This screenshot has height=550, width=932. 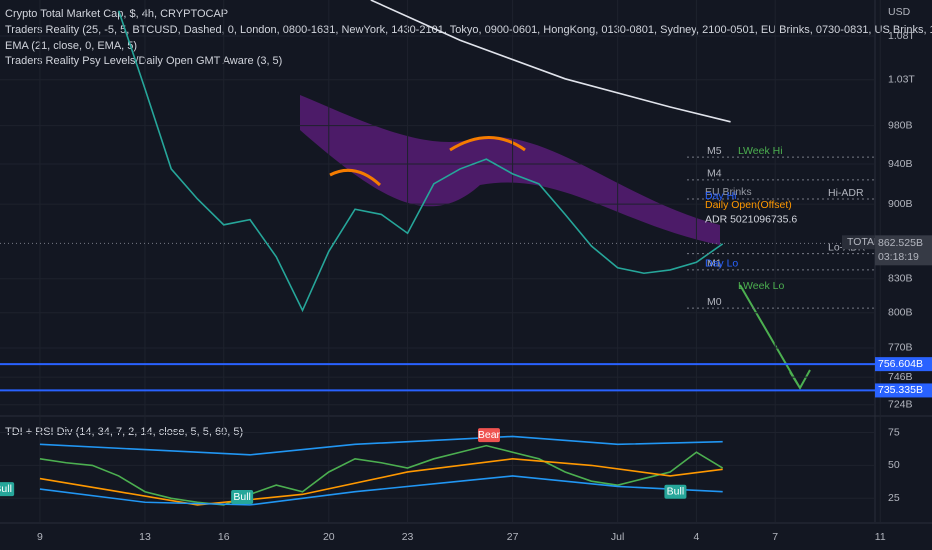 What do you see at coordinates (775, 537) in the screenshot?
I see `x-tick-label: 7` at bounding box center [775, 537].